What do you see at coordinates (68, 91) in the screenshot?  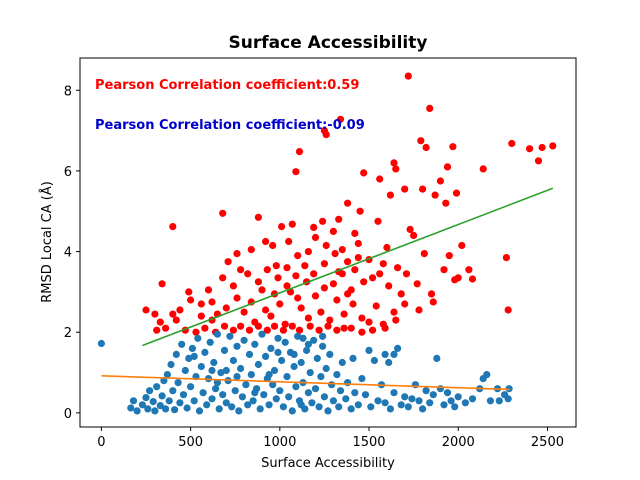 I see `y-tick-label: 8` at bounding box center [68, 91].